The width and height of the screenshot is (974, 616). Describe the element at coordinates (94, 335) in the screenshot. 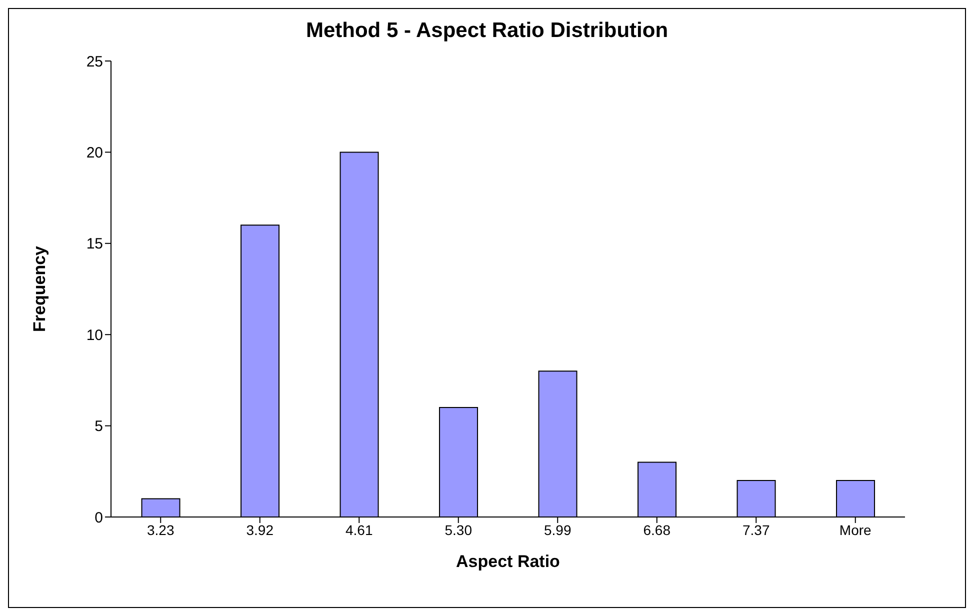

I see `y-tick-label: 10` at that location.